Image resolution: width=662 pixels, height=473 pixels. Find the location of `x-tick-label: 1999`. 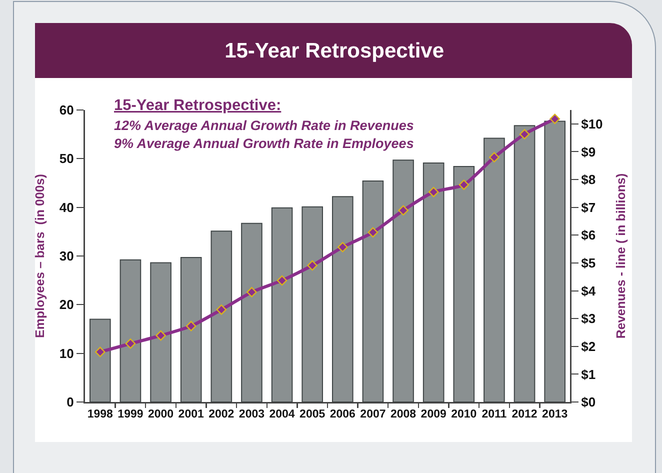

x-tick-label: 1999 is located at coordinates (131, 414).